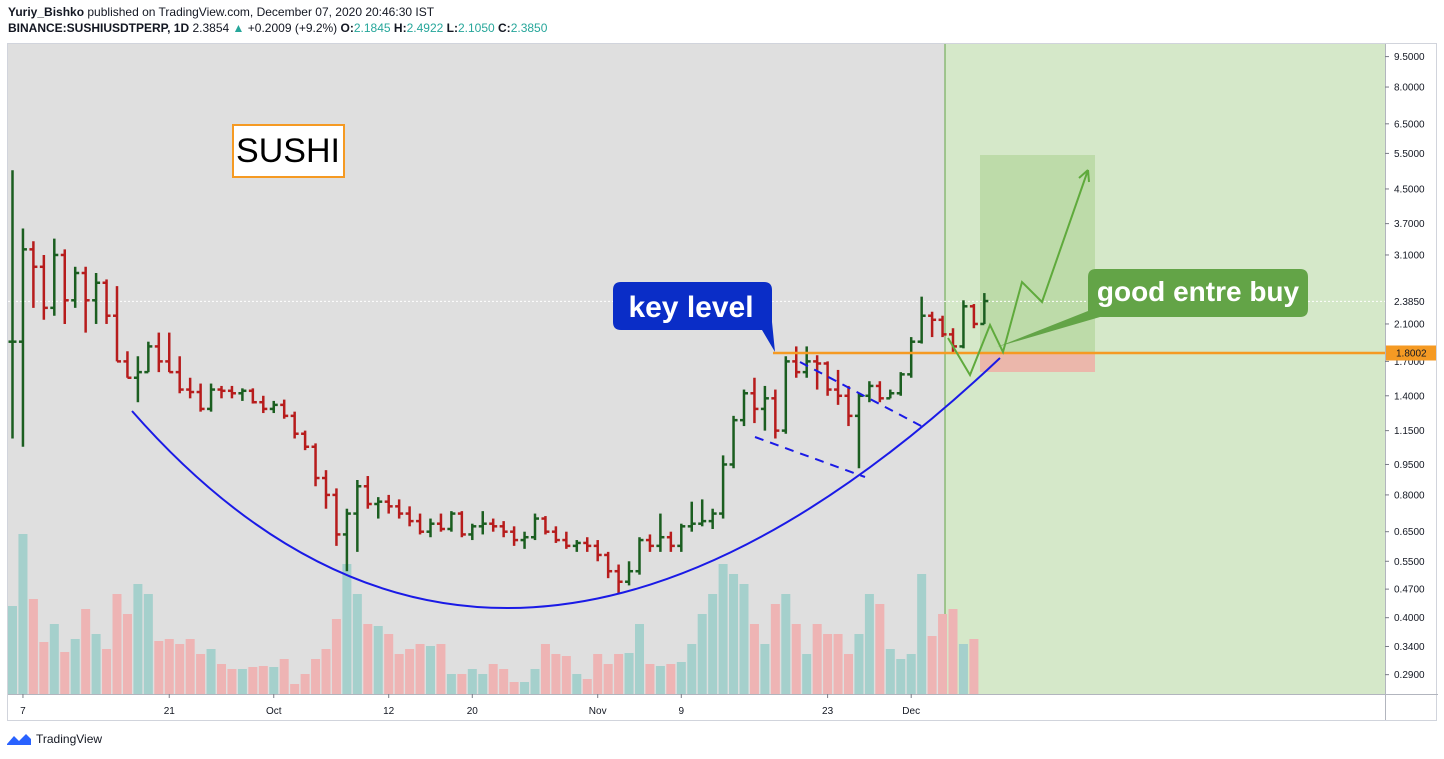  Describe the element at coordinates (46, 12) in the screenshot. I see `author-name: Yuriy_Bishko` at that location.